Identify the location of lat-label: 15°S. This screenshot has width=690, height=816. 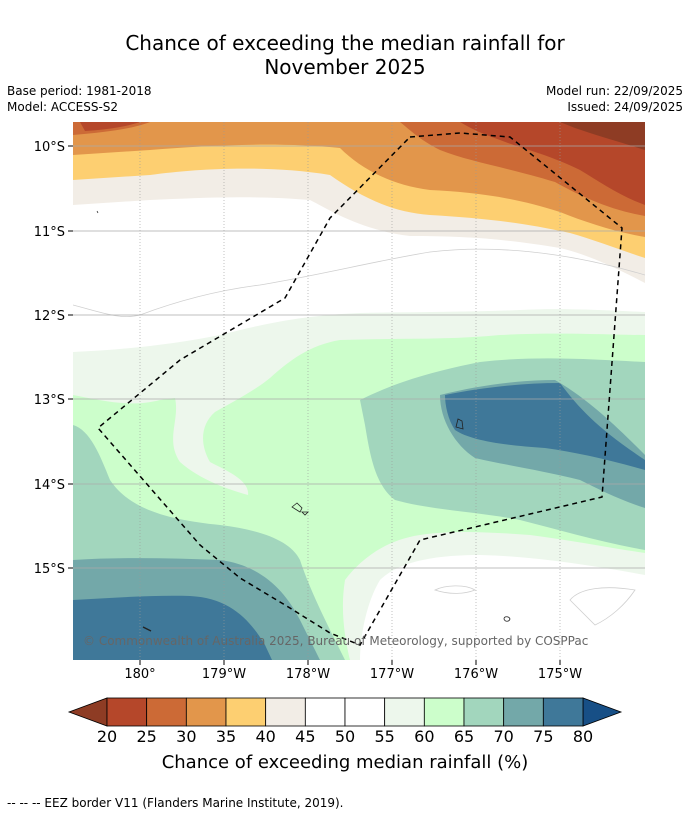
(49, 569).